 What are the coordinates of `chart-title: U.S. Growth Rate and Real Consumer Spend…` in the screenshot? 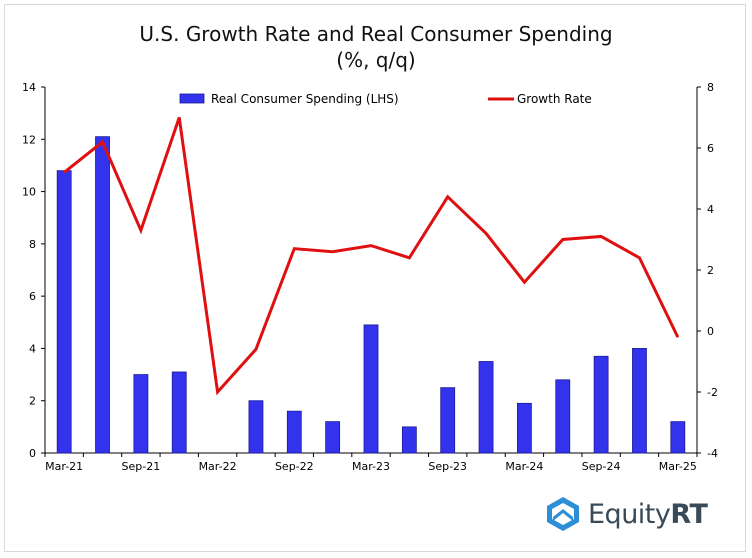 It's located at (376, 34).